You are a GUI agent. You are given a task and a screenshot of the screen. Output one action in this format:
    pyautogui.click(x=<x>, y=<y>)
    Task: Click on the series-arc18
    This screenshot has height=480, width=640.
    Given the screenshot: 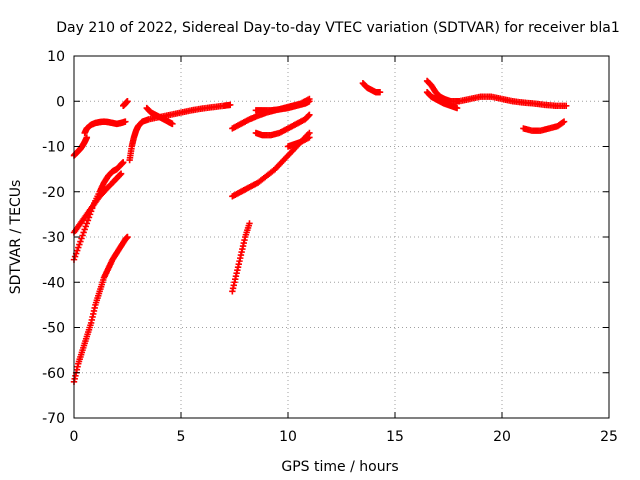 What is the action you would take?
    pyautogui.click(x=544, y=126)
    